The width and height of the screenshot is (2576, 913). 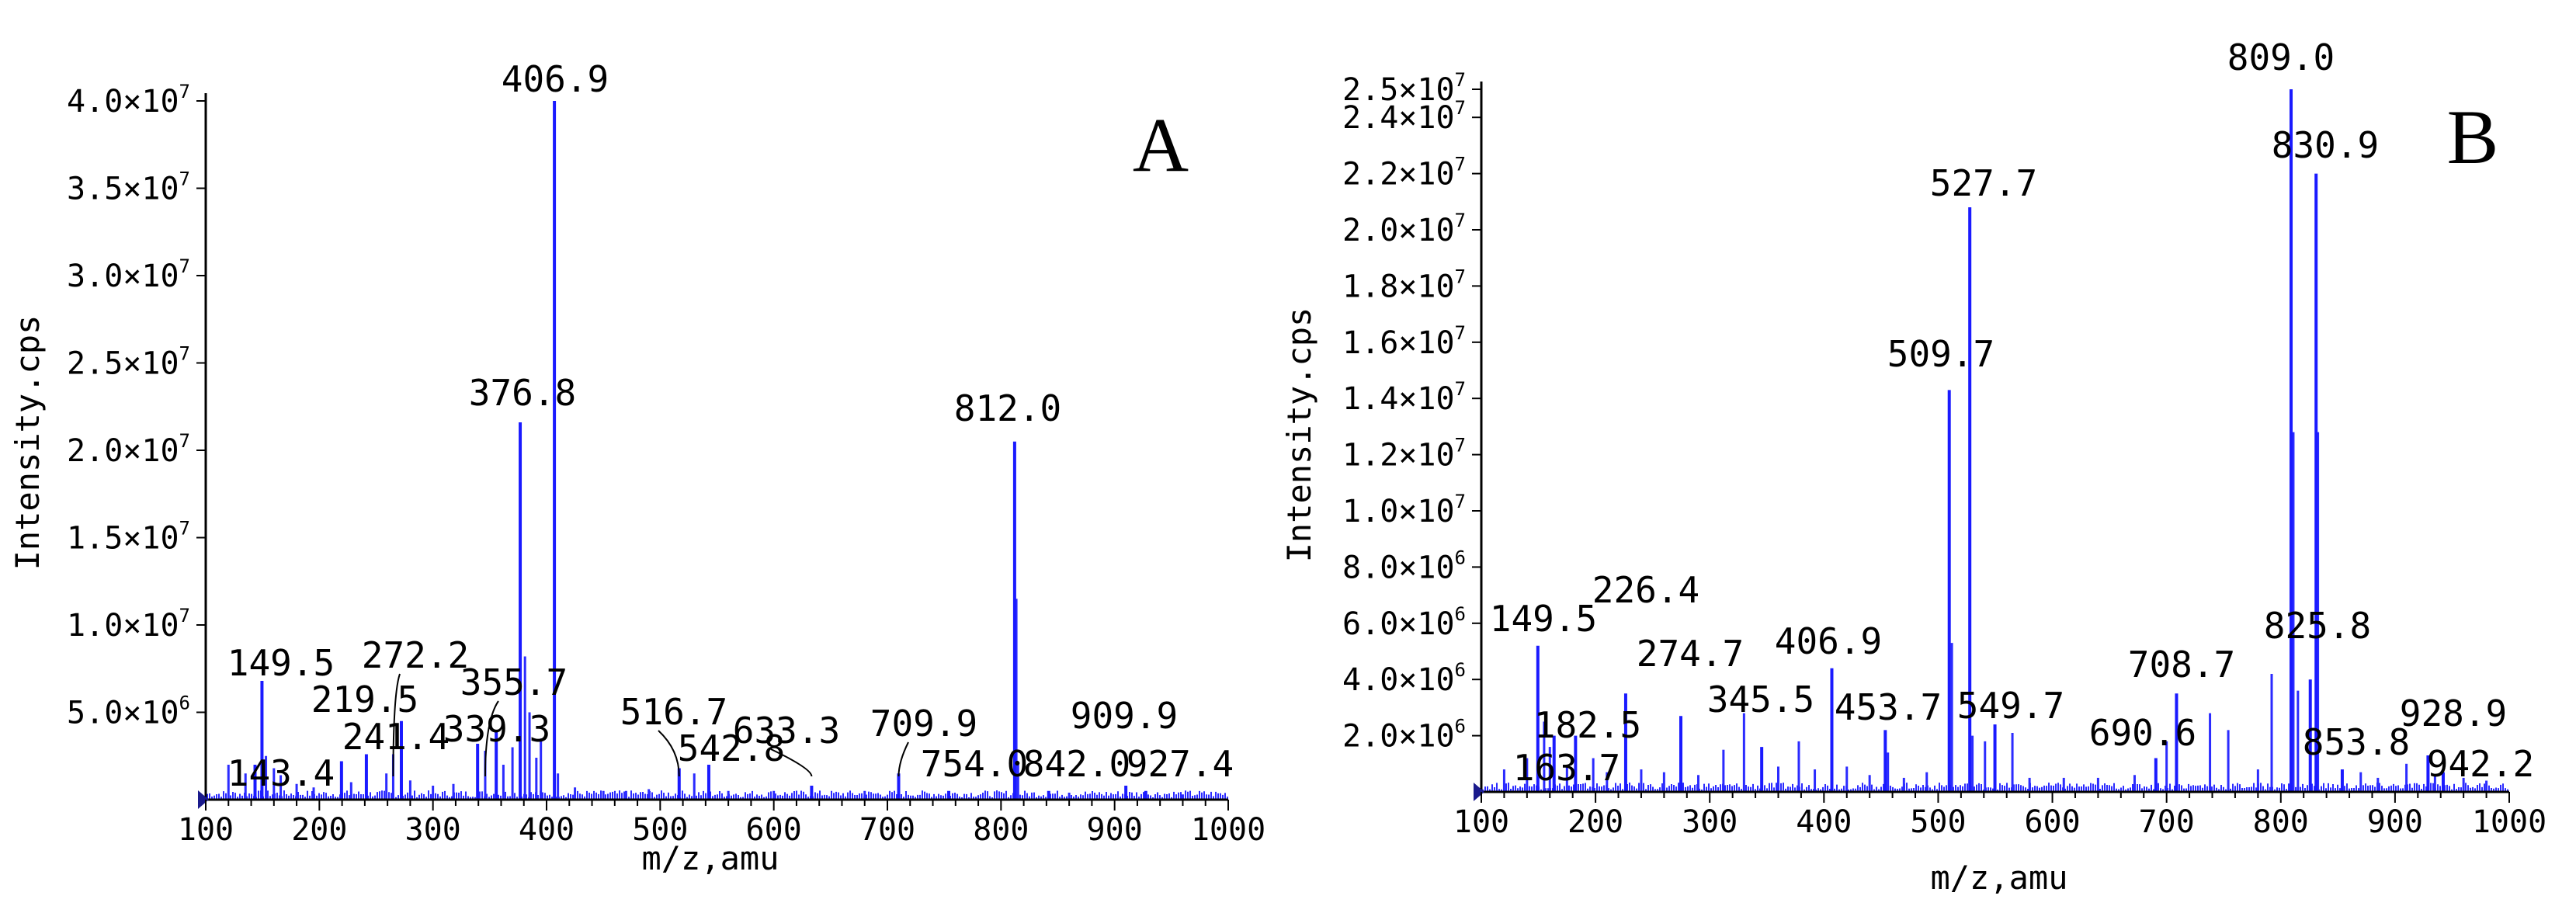 What do you see at coordinates (281, 773) in the screenshot?
I see `peak-label: 143.4` at bounding box center [281, 773].